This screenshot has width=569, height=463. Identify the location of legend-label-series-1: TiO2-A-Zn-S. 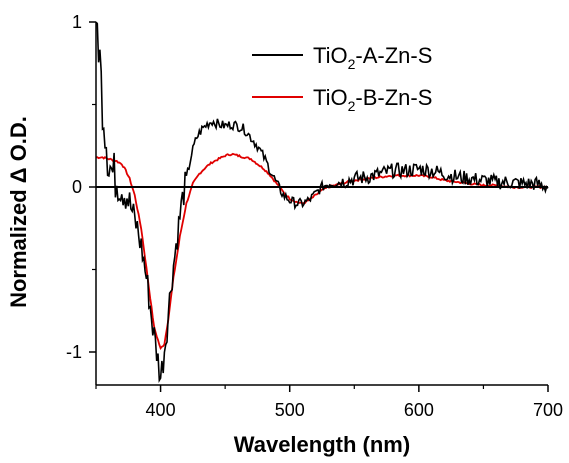
(372, 57).